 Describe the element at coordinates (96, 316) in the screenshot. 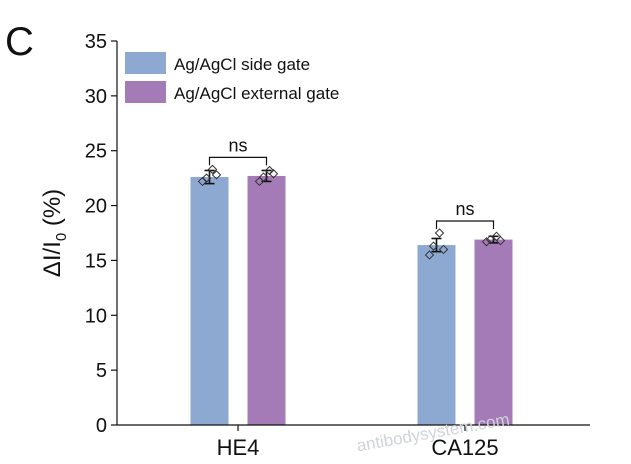

I see `y-tick-label: 10` at that location.